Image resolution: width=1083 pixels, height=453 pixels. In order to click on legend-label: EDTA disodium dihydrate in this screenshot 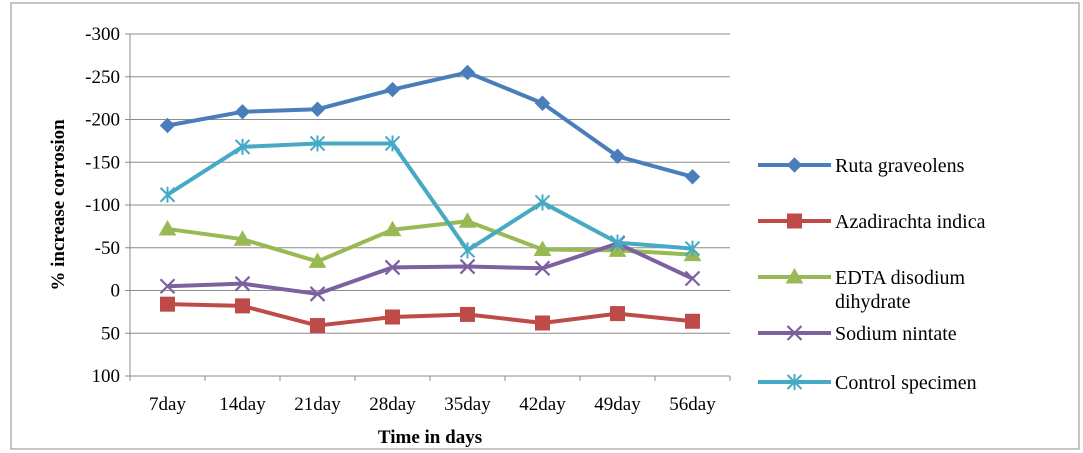, I will do `click(900, 290)`.